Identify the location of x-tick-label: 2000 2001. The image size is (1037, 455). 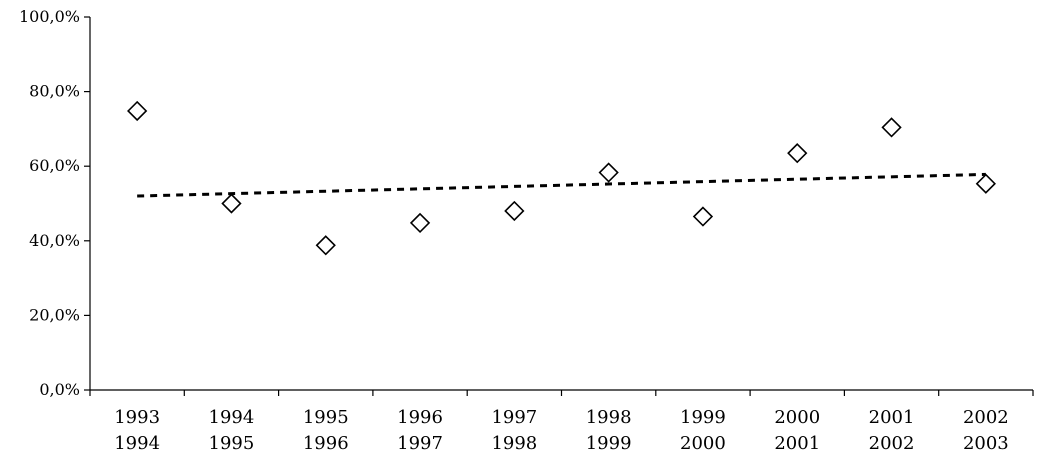
(797, 430).